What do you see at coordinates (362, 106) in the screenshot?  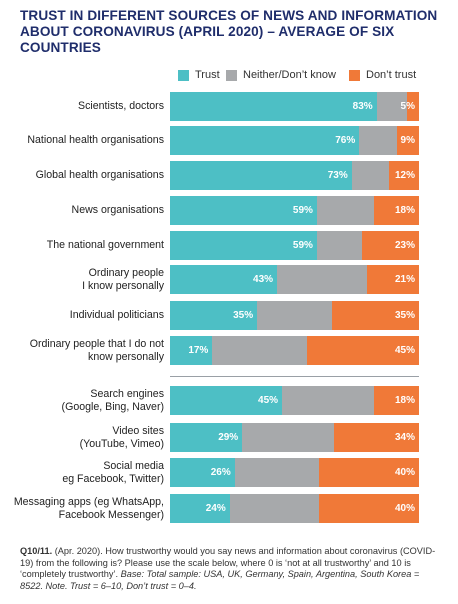 I see `data-label-trust: 83%` at bounding box center [362, 106].